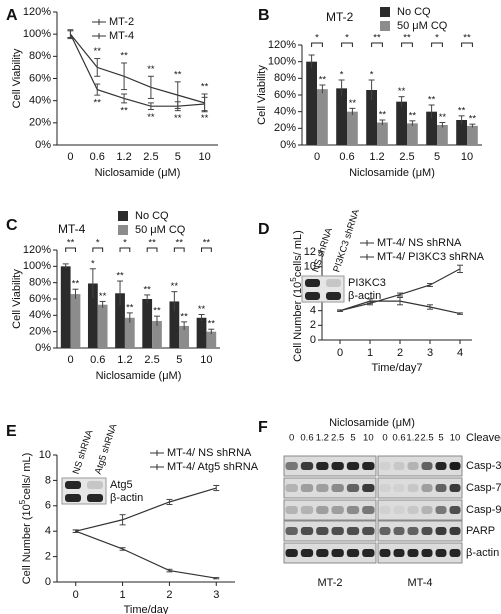 The width and height of the screenshot is (501, 614). What do you see at coordinates (430, 353) in the screenshot?
I see `x-tick-label: 3` at bounding box center [430, 353].